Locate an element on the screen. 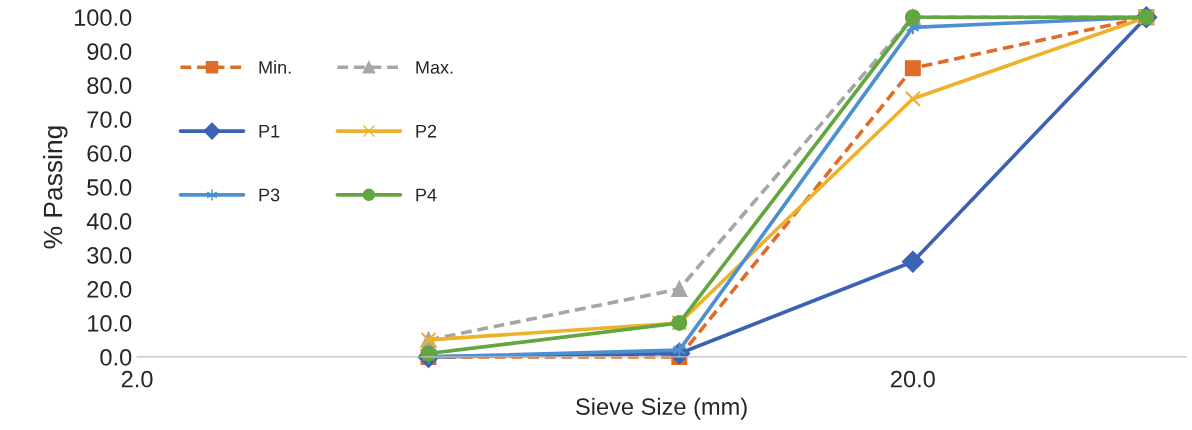  y-tick-label: 30.0 is located at coordinates (109, 255).